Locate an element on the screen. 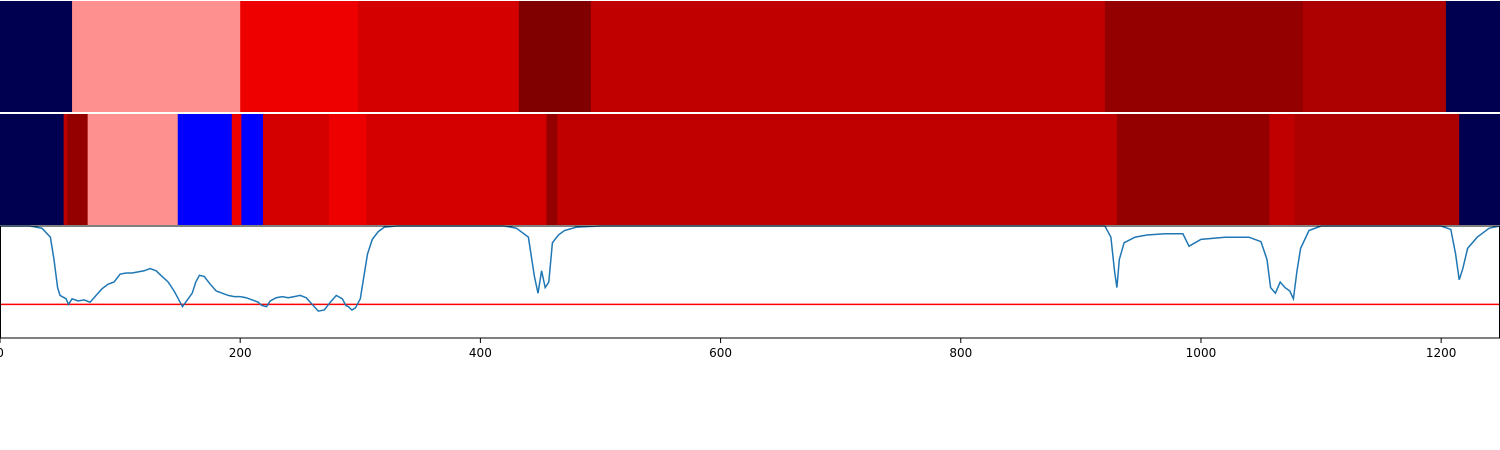 The width and height of the screenshot is (1500, 450). x-tick-label: 1200 is located at coordinates (1441, 353).